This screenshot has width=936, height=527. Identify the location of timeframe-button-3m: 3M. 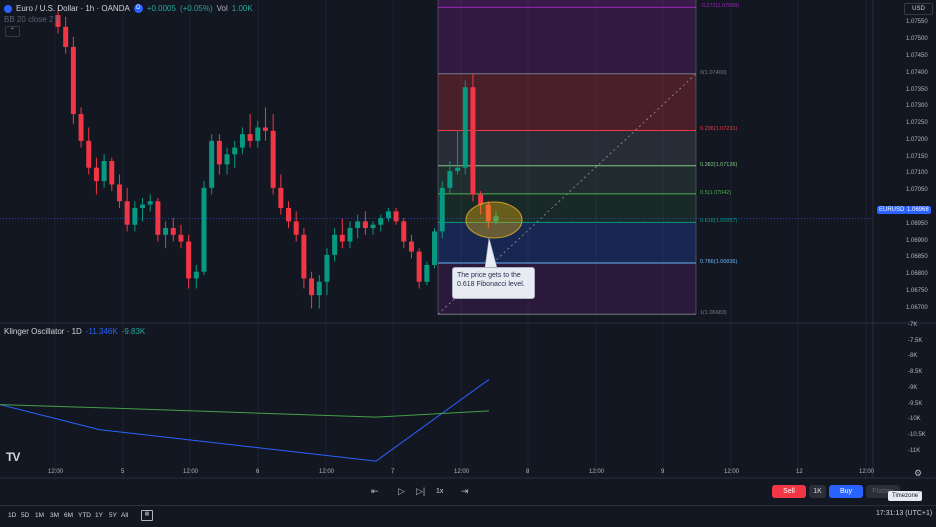
(55, 515).